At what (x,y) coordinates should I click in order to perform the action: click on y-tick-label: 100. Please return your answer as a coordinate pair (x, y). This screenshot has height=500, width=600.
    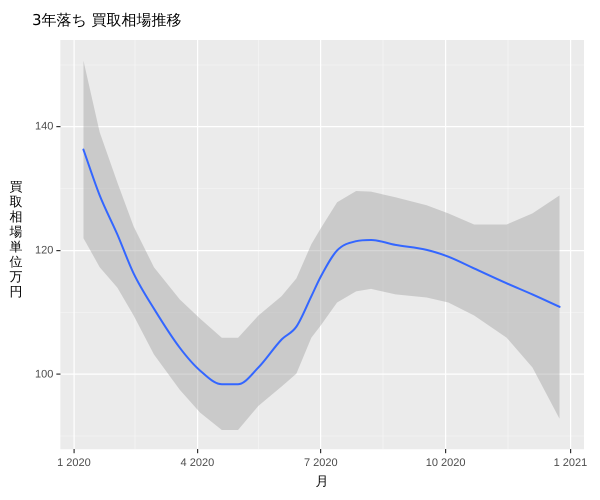
    Looking at the image, I should click on (44, 374).